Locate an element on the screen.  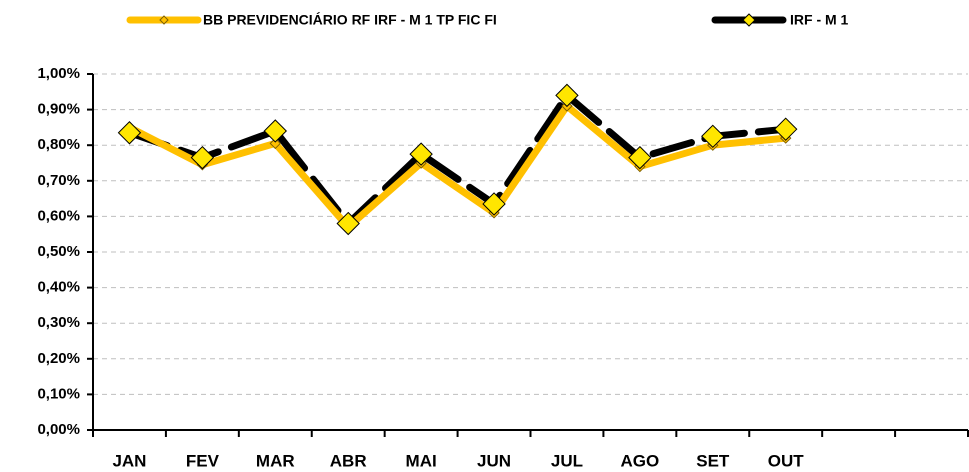
x-tick-label: MAR is located at coordinates (275, 460).